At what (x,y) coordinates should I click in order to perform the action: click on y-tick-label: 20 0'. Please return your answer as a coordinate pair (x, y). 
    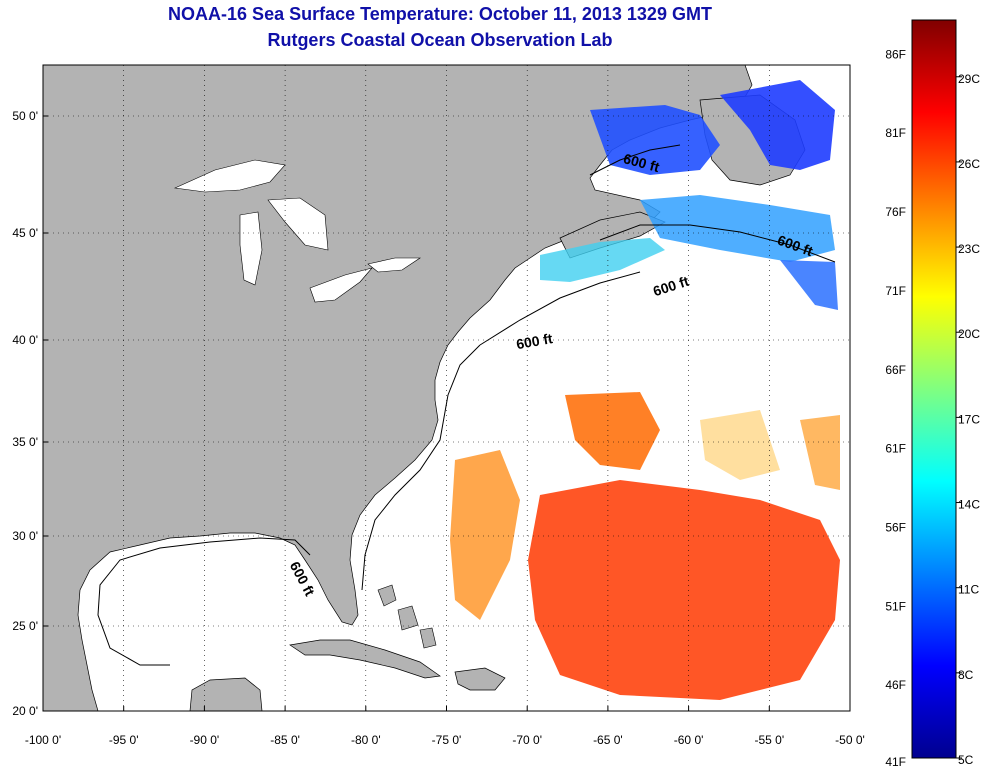
    Looking at the image, I should click on (25, 711).